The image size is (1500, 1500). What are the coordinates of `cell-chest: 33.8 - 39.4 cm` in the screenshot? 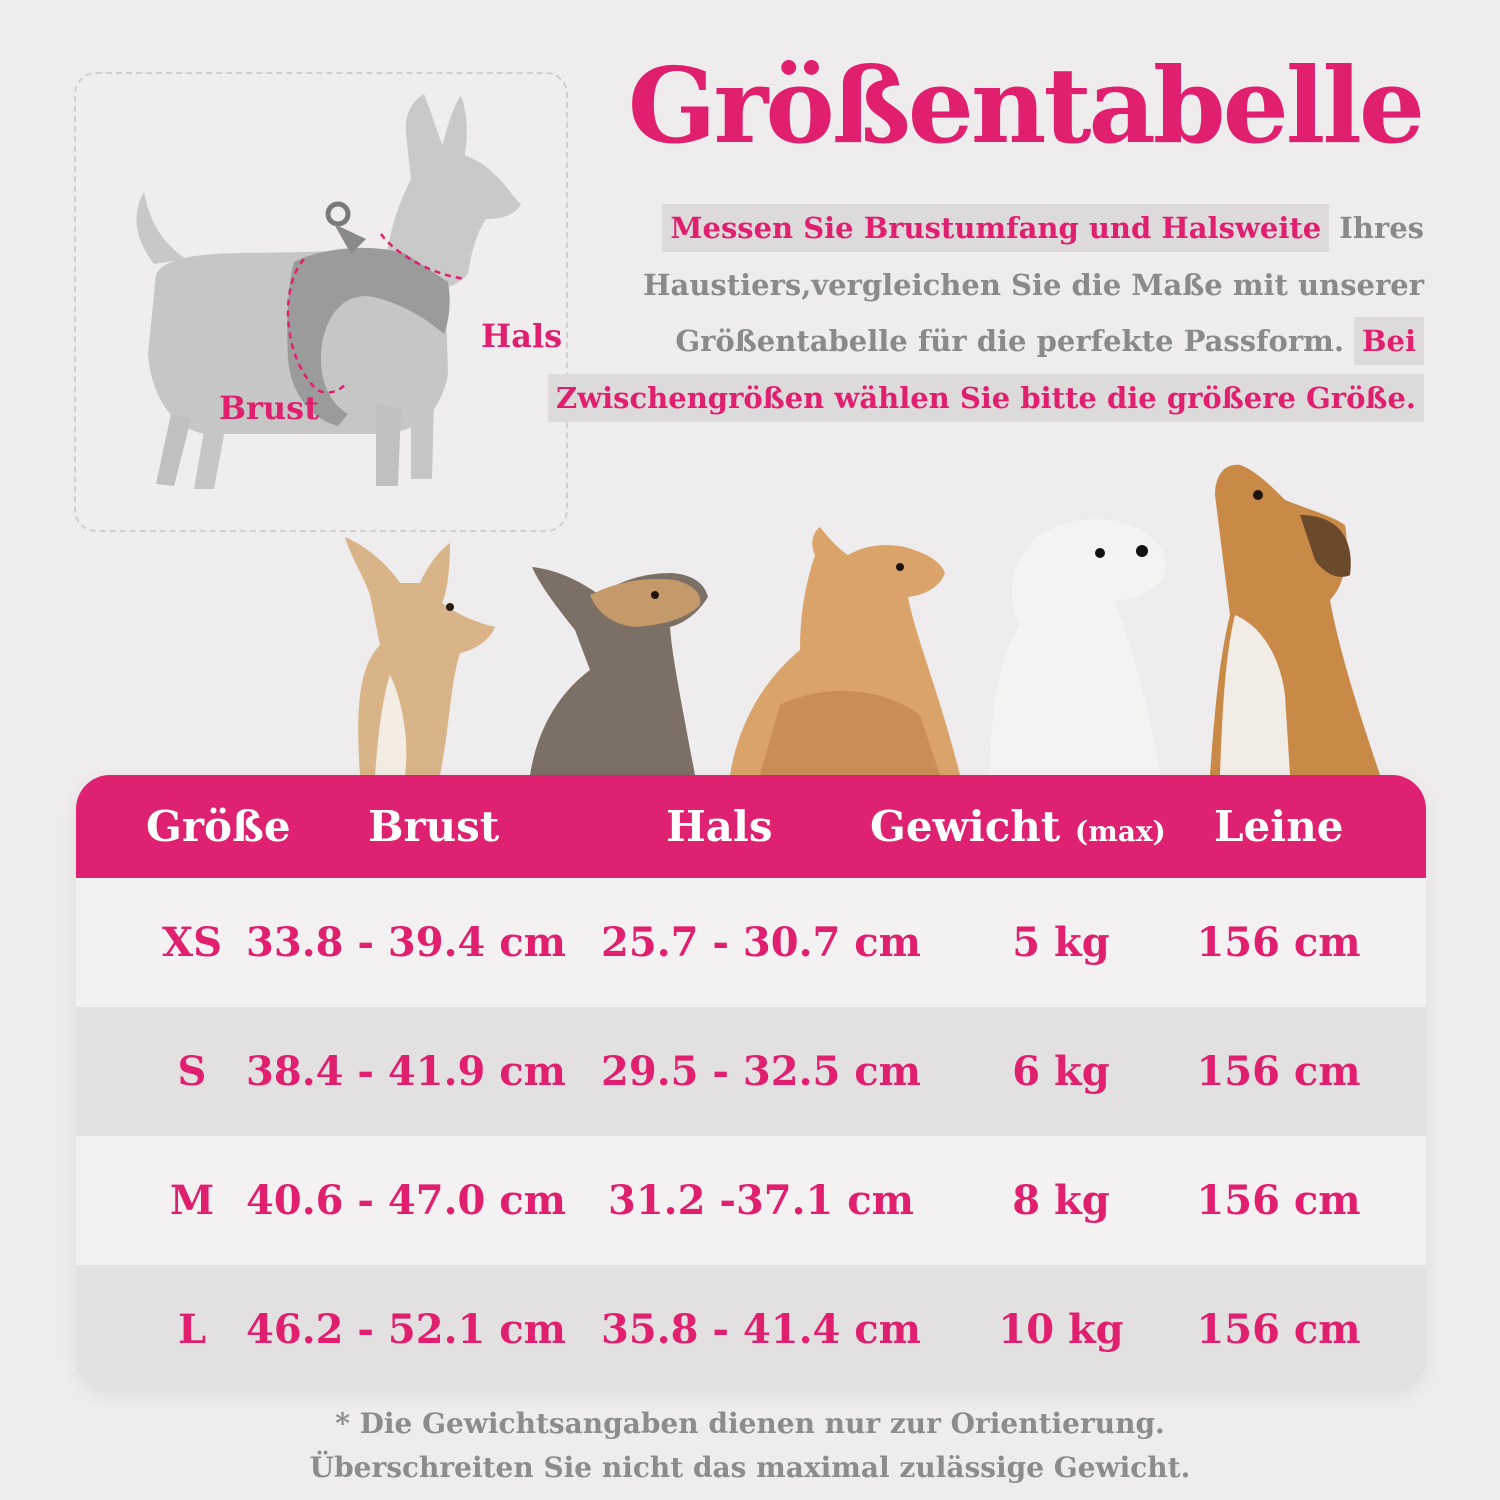 It's located at (406, 942).